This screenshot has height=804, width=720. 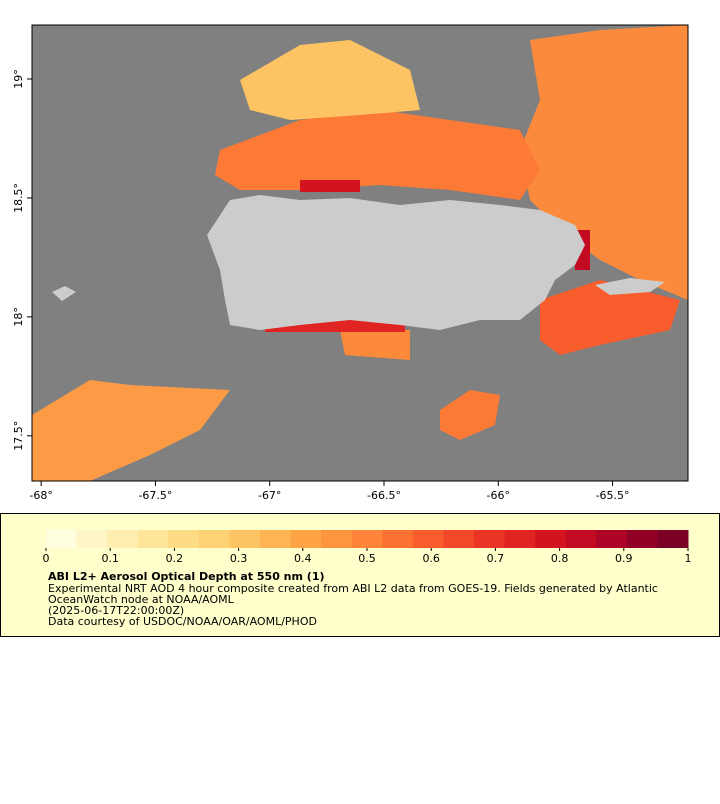 What do you see at coordinates (624, 558) in the screenshot?
I see `colorbar-tick-label: 0.9` at bounding box center [624, 558].